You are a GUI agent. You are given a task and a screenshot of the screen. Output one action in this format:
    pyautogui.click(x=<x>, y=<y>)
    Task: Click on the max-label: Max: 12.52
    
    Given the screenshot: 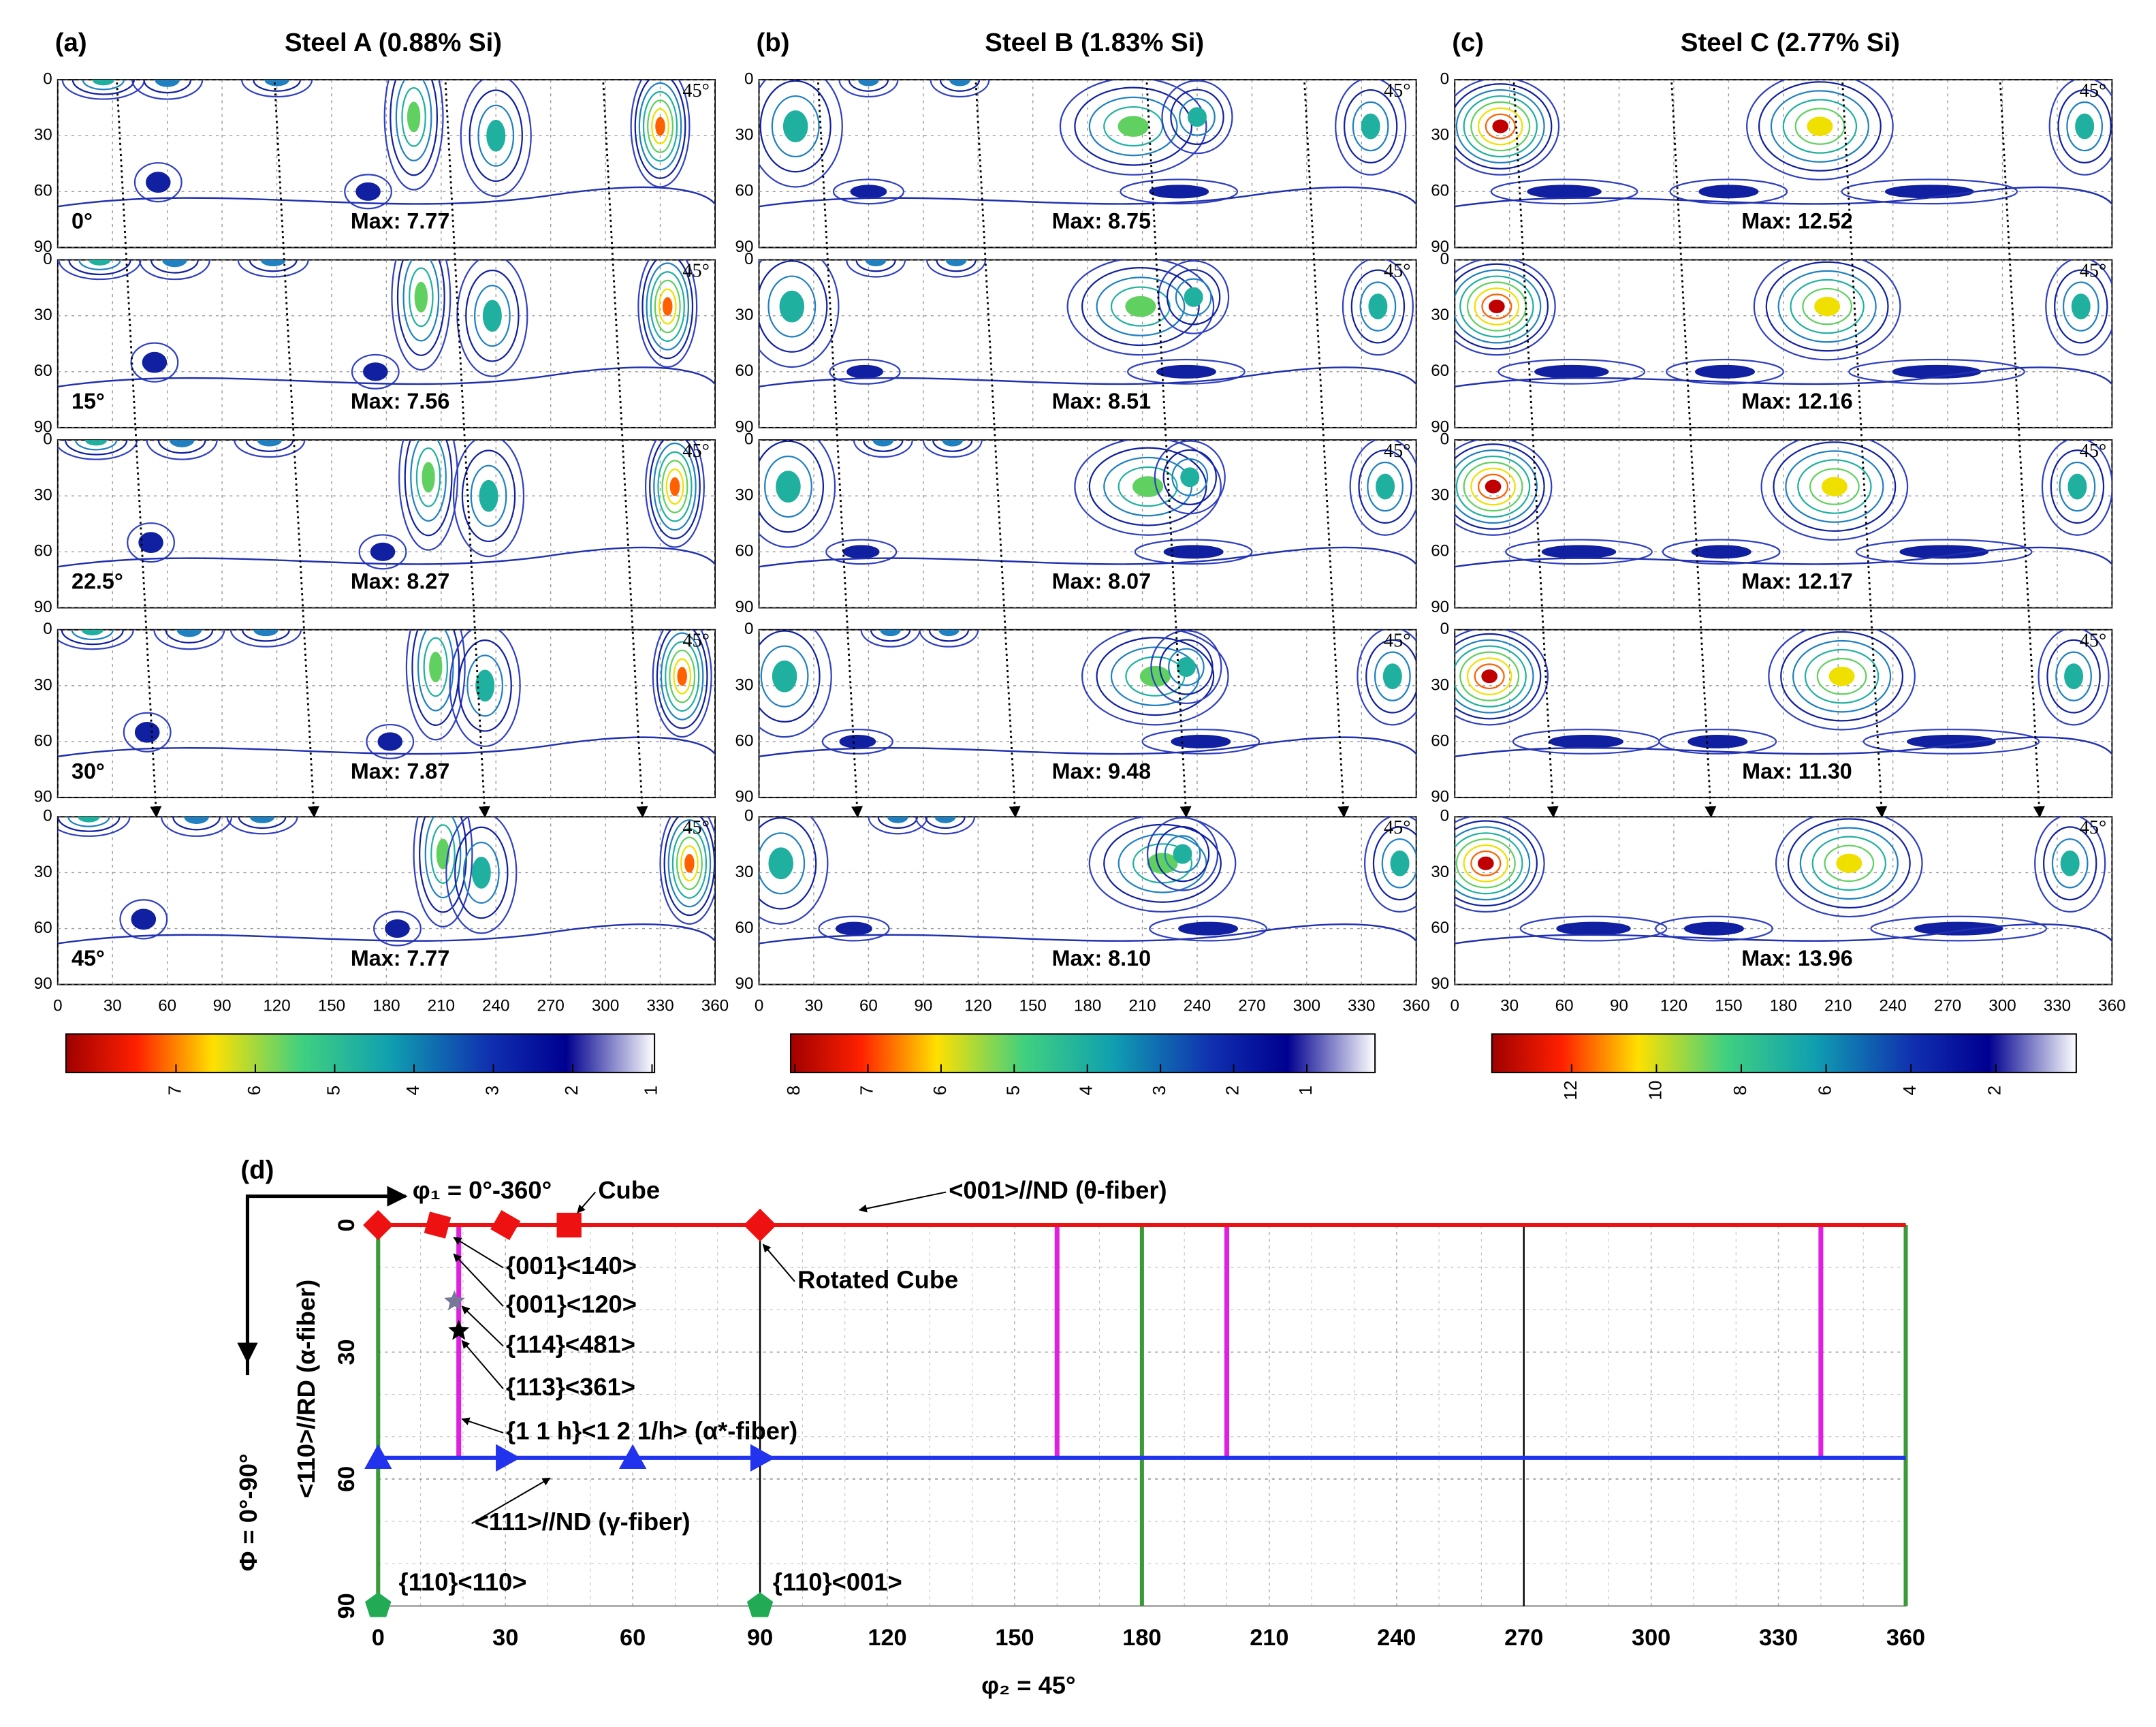 What is the action you would take?
    pyautogui.click(x=1796, y=221)
    